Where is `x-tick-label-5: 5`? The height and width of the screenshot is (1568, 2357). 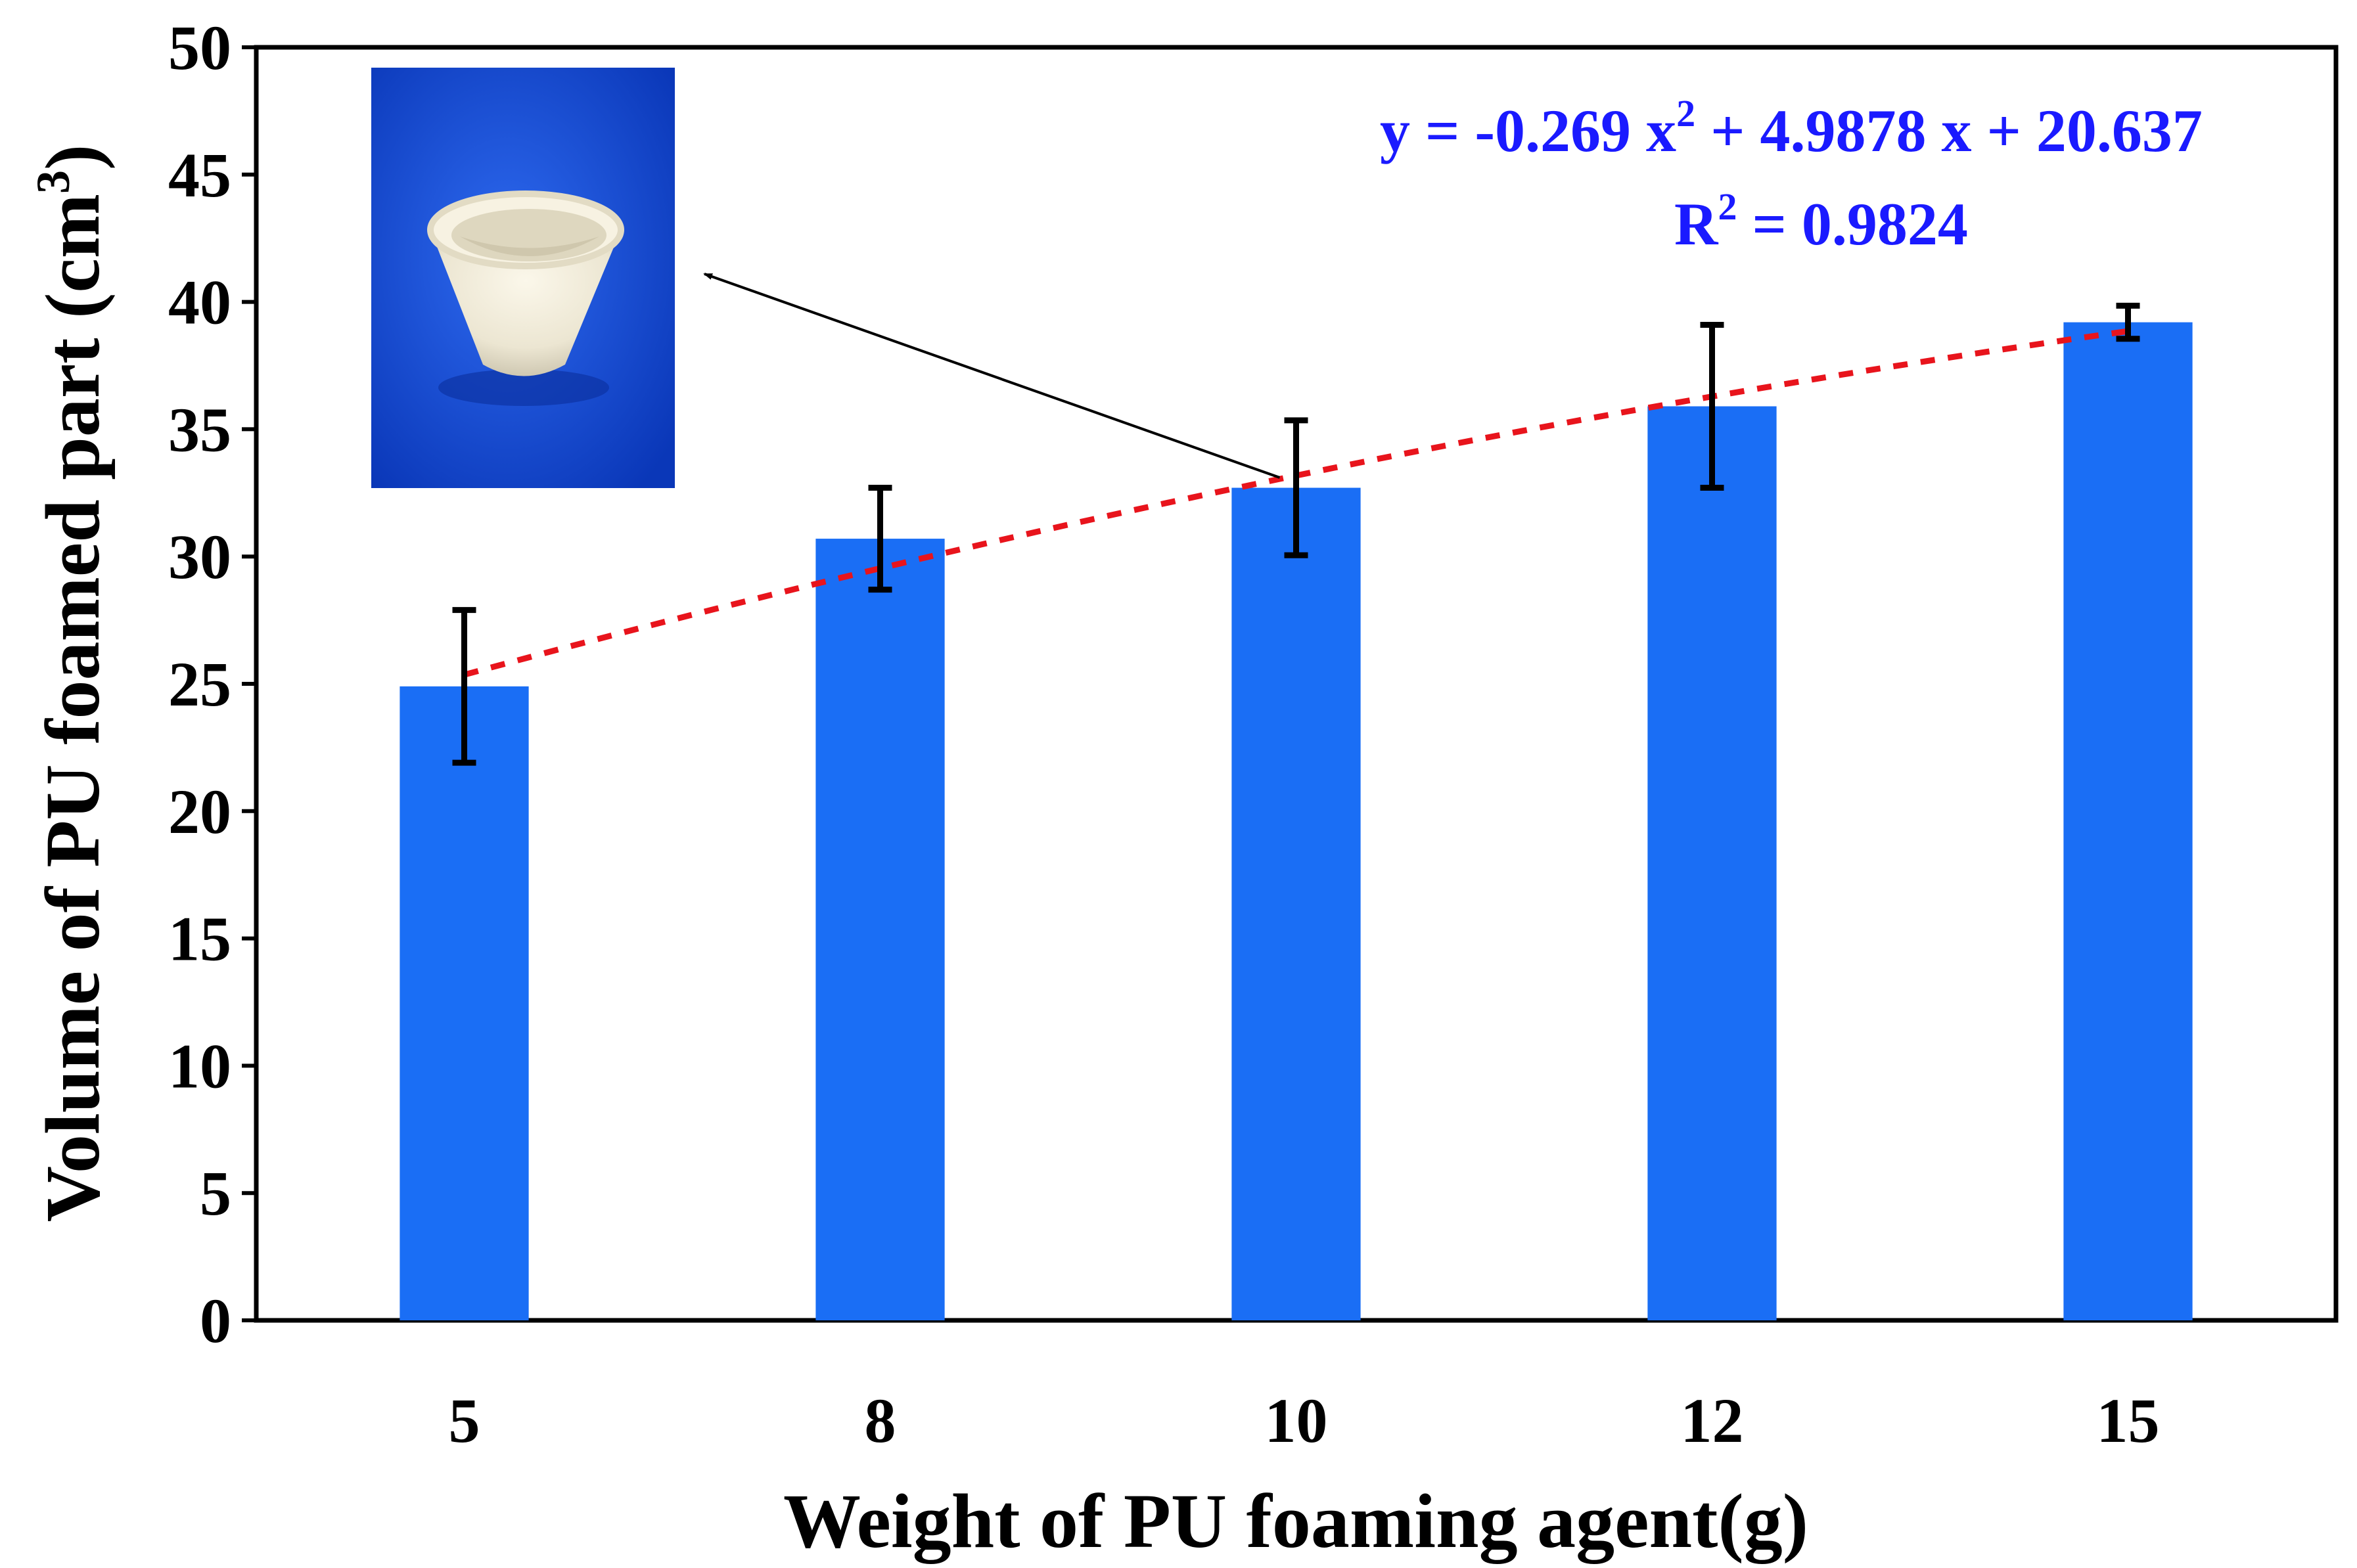
x-tick-label-5: 5 is located at coordinates (464, 1420).